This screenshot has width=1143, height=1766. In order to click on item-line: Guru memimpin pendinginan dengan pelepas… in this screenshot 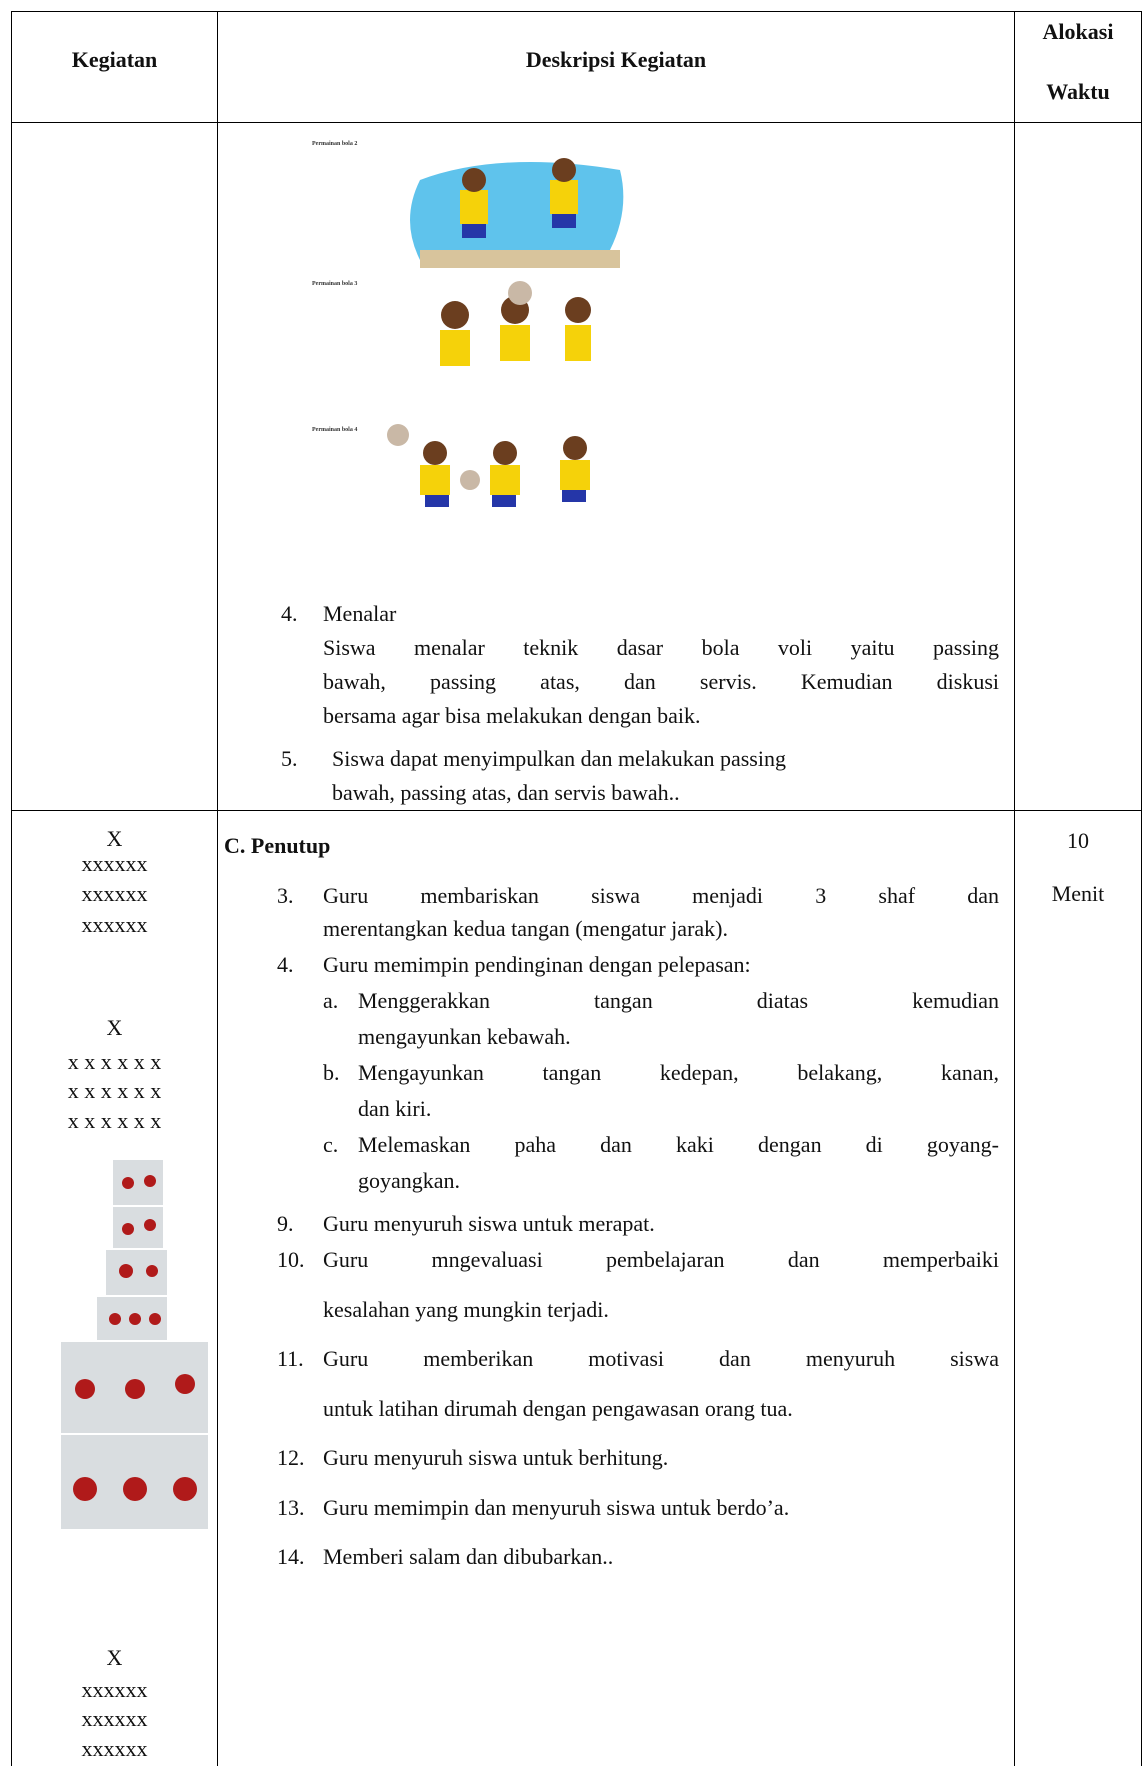, I will do `click(537, 964)`.